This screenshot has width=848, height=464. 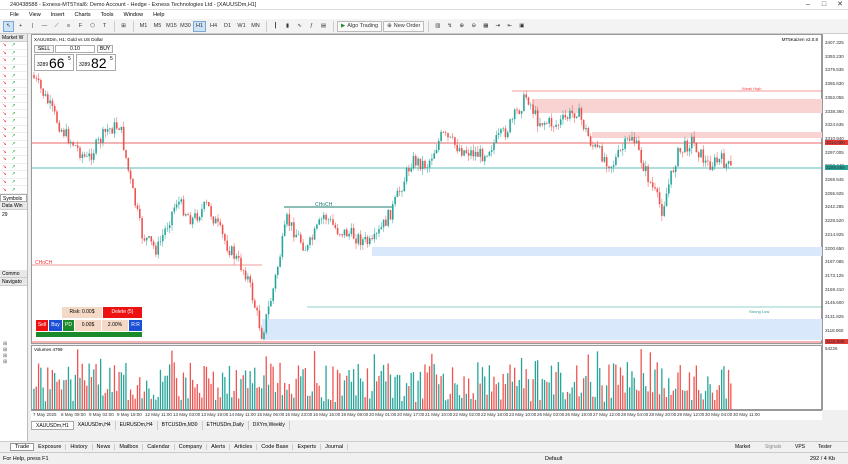 What do you see at coordinates (244, 447) in the screenshot?
I see `toolbox-tab: Articles` at bounding box center [244, 447].